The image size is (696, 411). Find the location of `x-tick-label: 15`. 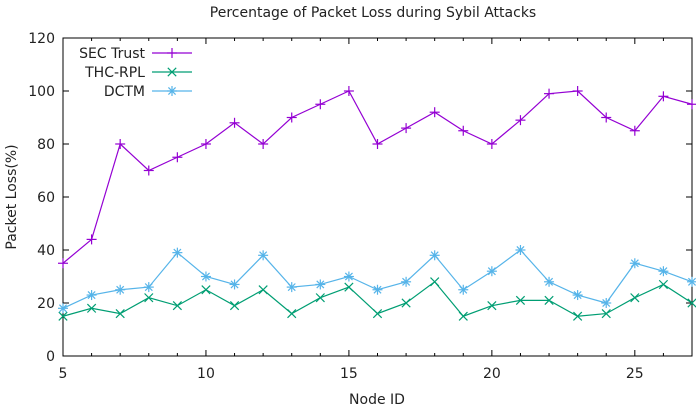

x-tick-label: 15 is located at coordinates (349, 374).